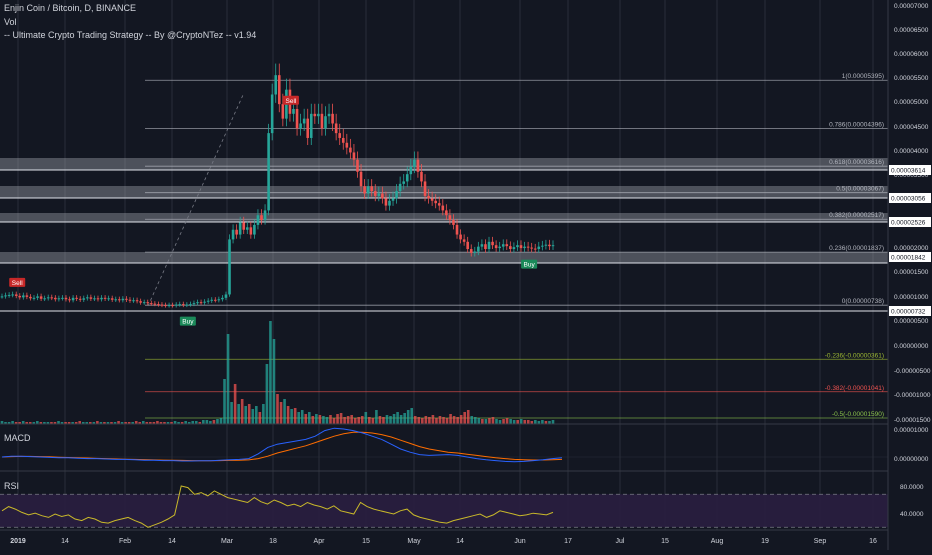 This screenshot has width=932, height=555. I want to click on trend-dashed-line, so click(195, 200).